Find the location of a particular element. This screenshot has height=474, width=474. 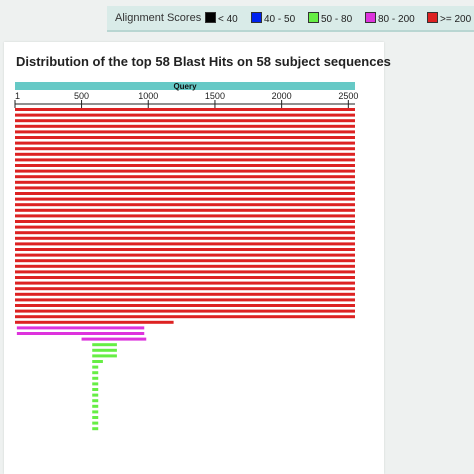

query-label: Query is located at coordinates (185, 86).